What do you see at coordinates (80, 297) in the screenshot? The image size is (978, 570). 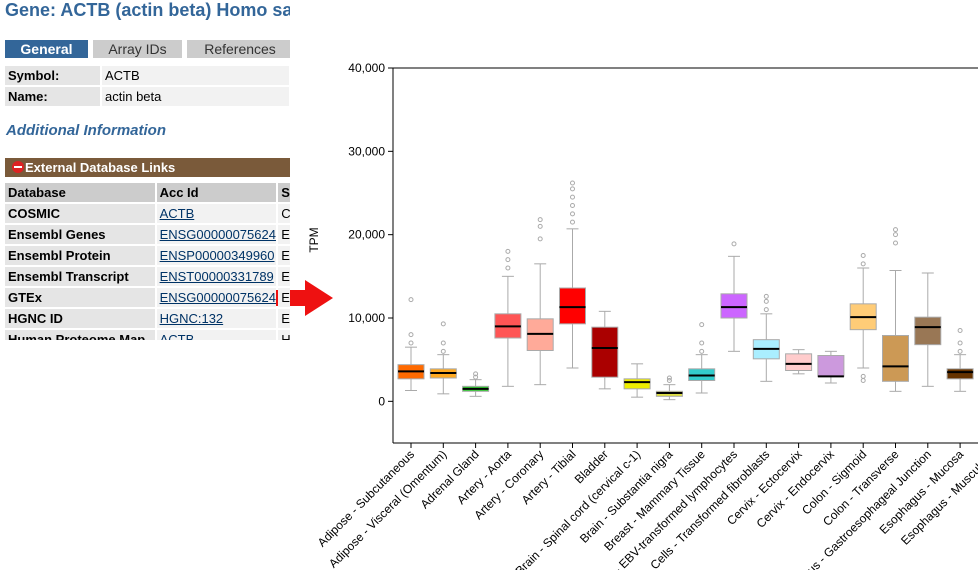 I see `cell: GTEx` at bounding box center [80, 297].